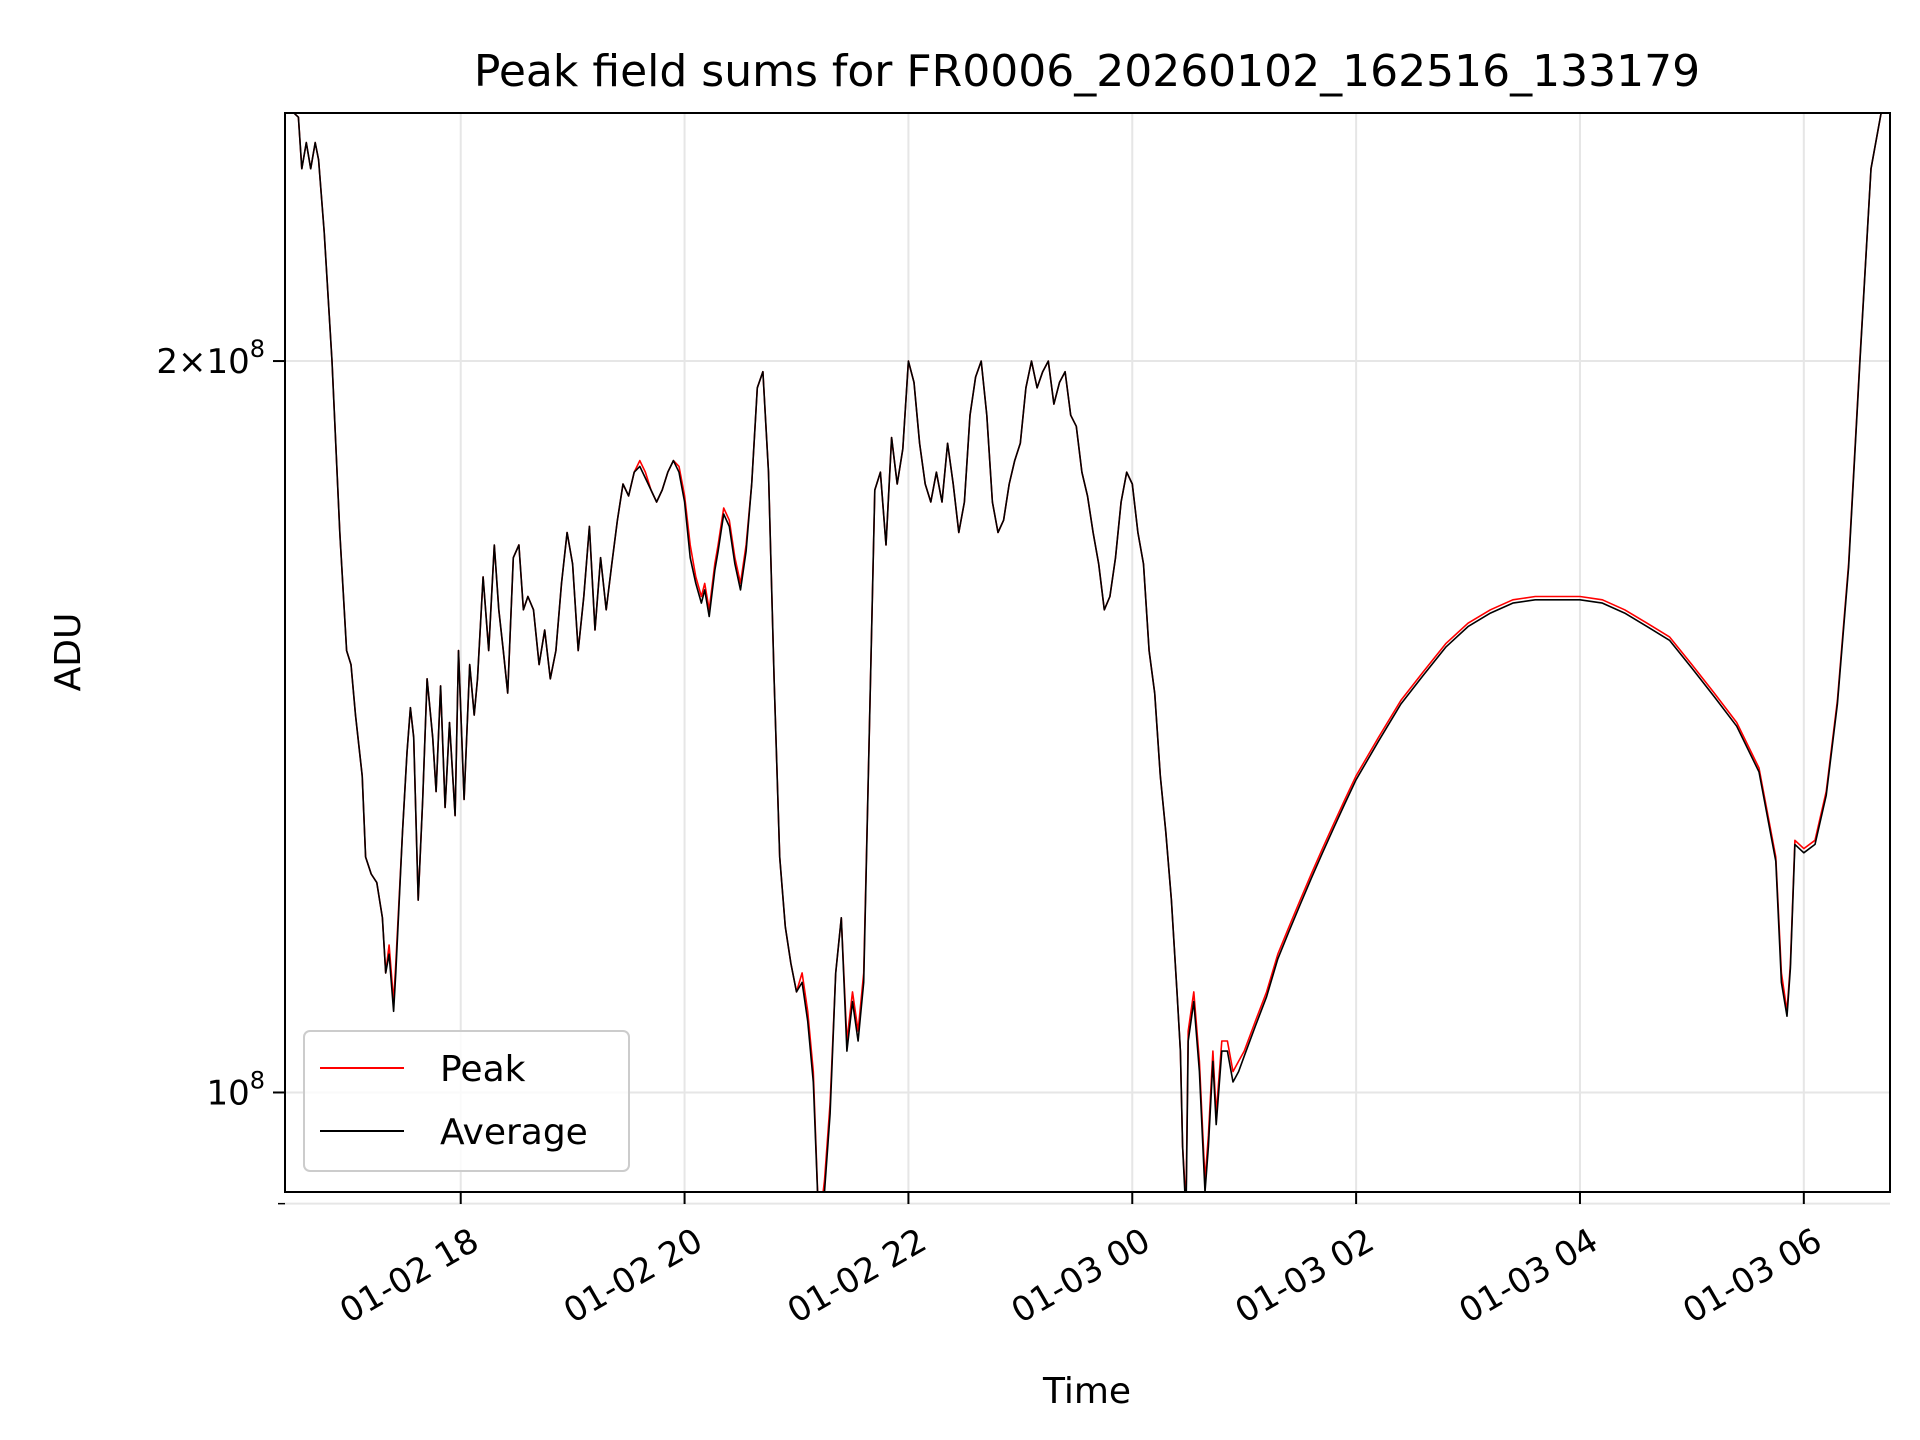 The height and width of the screenshot is (1440, 1920). I want to click on legend: Peak Average, so click(466, 1101).